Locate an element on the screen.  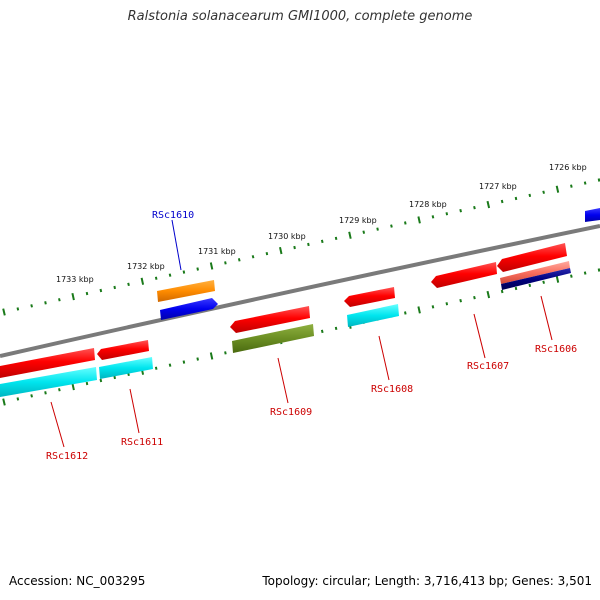
gene-feature-rsc1612 is located at coordinates (47, 363).